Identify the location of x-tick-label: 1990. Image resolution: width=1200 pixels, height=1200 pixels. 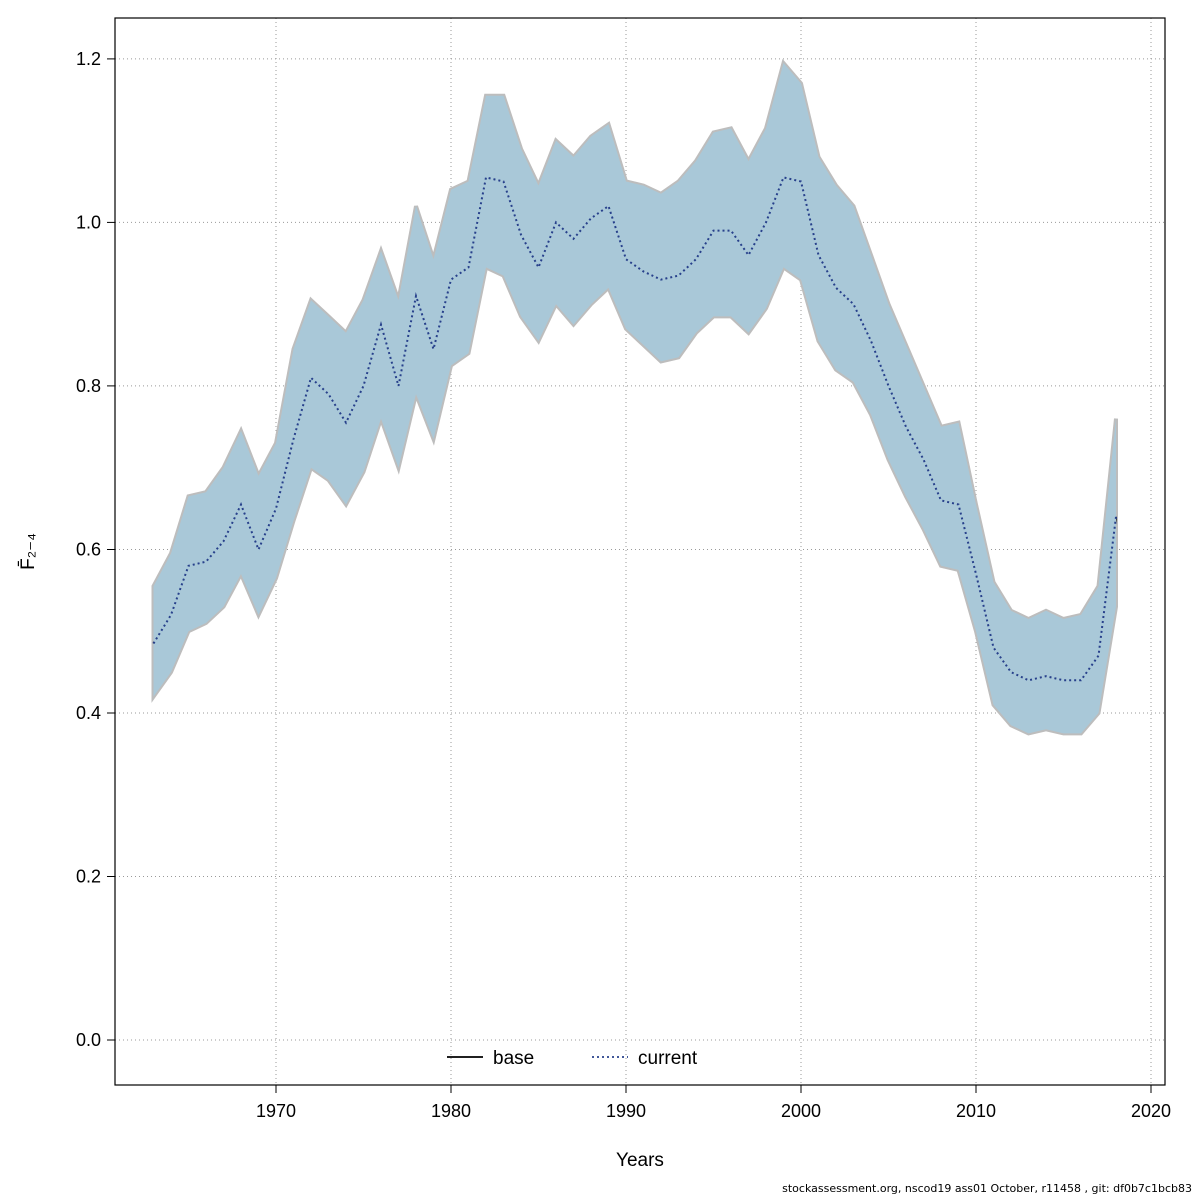
(626, 1111).